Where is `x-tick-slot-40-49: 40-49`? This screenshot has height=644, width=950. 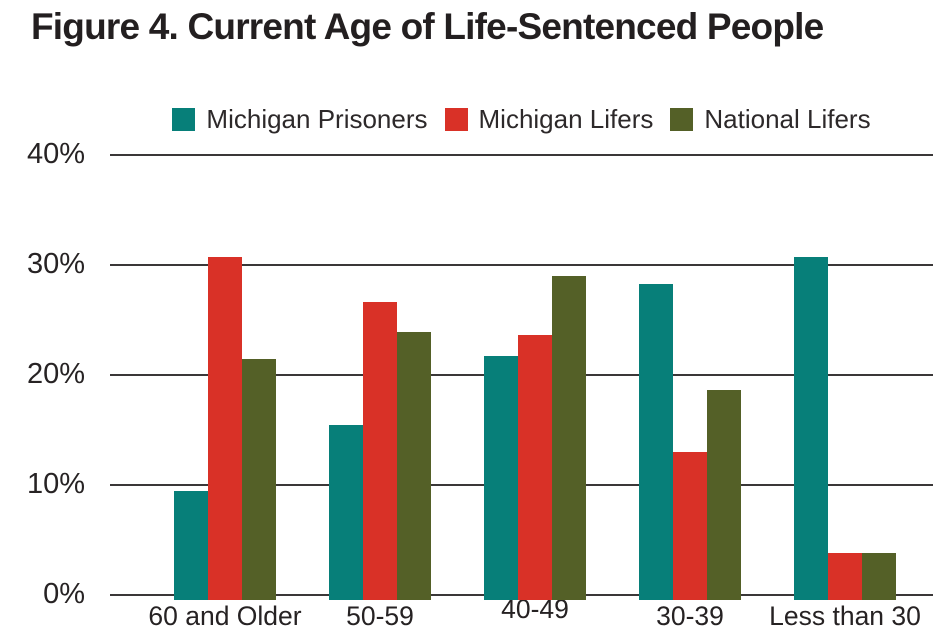 x-tick-slot-40-49: 40-49 is located at coordinates (535, 613).